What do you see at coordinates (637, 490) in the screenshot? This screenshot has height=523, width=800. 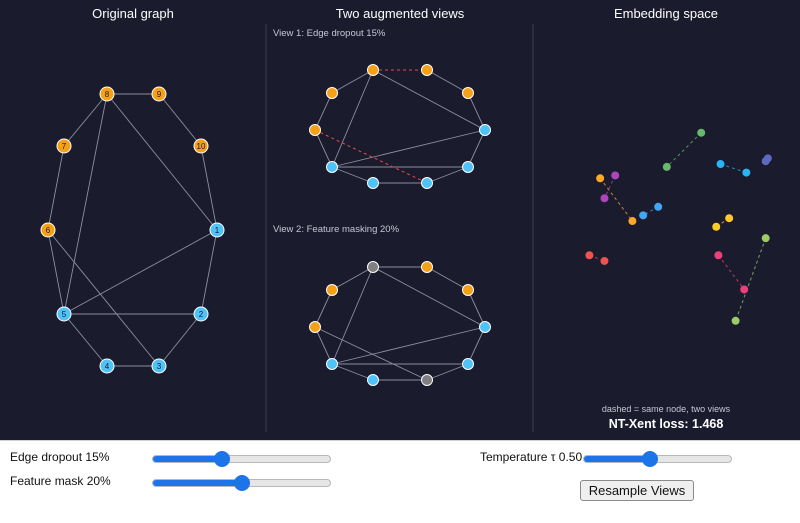 I see `resample-views-button: Resample Views` at bounding box center [637, 490].